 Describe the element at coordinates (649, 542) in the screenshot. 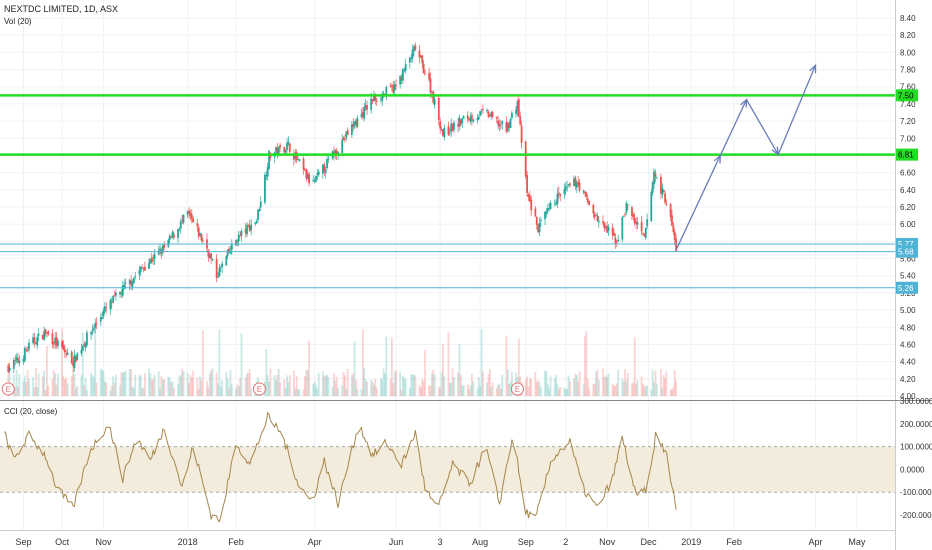

I see `time-tick-label: Dec` at that location.